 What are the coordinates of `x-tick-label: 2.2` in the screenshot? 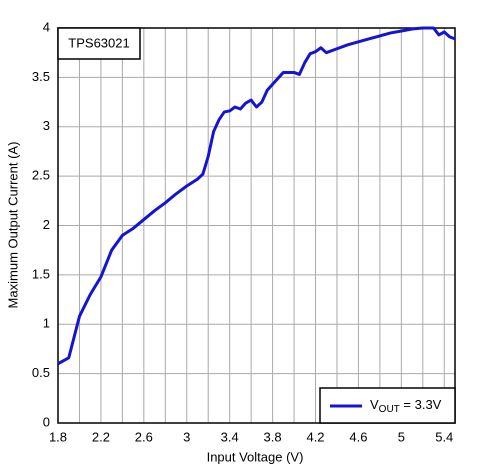 It's located at (101, 436).